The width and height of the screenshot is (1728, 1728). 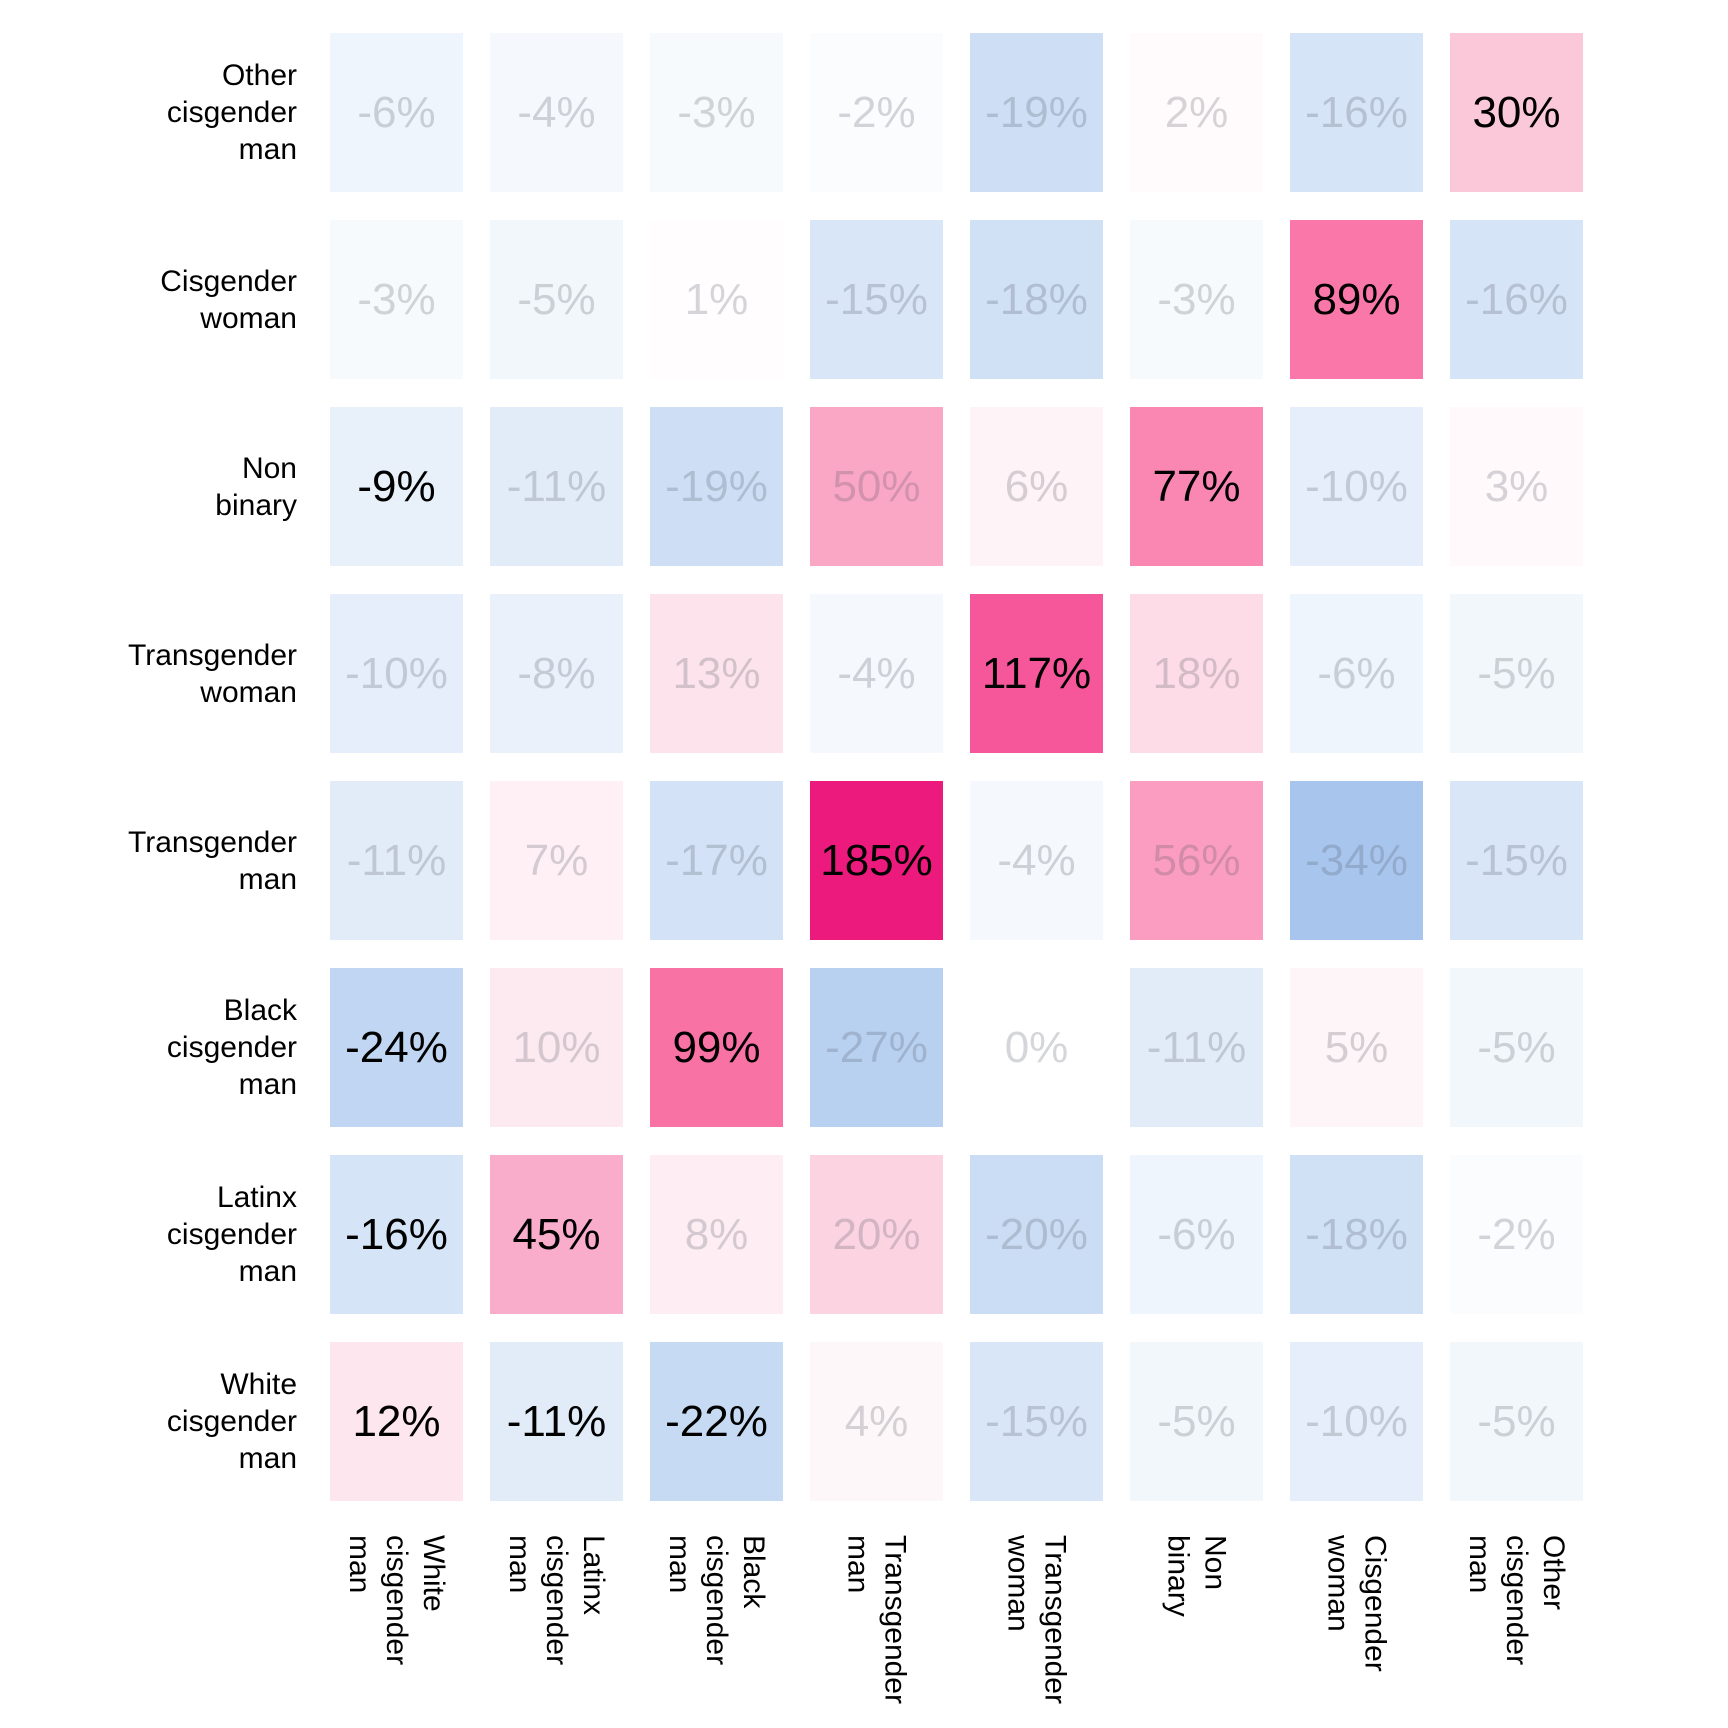 I want to click on cell-value: -17%, so click(x=716, y=860).